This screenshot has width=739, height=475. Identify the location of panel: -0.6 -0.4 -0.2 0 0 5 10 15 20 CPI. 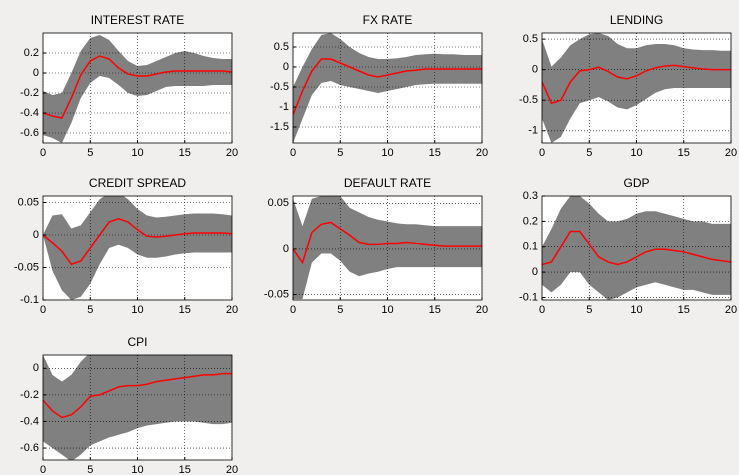
(129, 405).